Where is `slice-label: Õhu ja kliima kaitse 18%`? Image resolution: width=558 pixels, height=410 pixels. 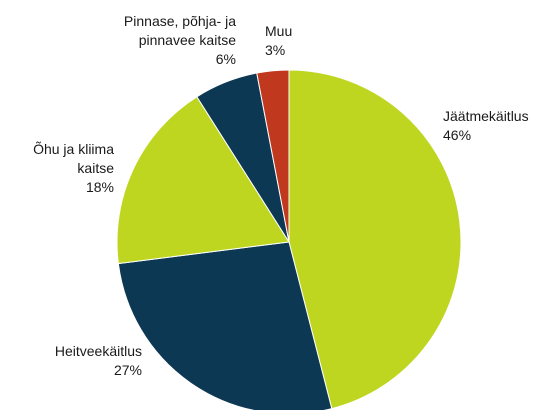
slice-label: Õhu ja kliima kaitse 18% is located at coordinates (64, 168).